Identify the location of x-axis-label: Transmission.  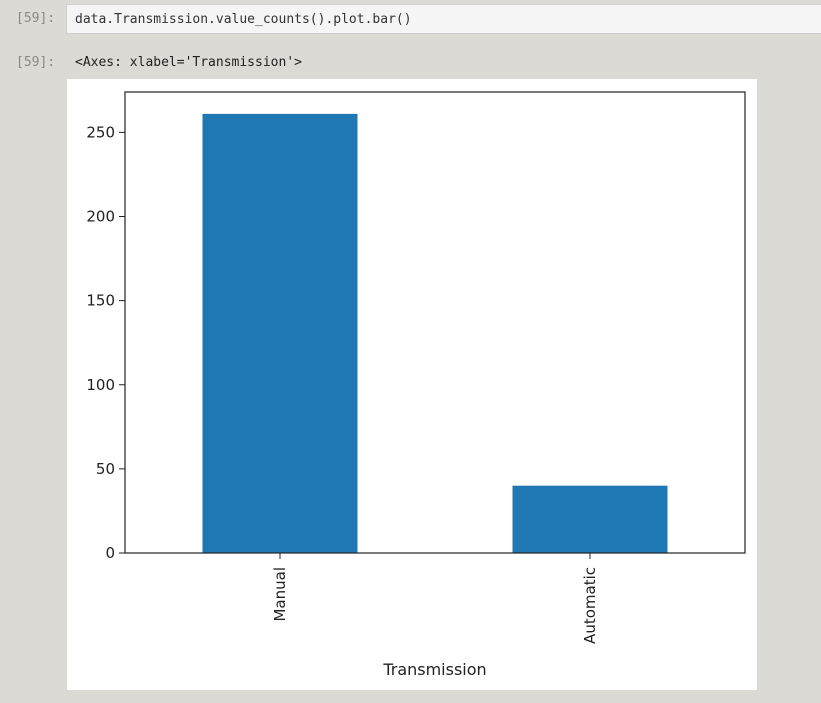
(434, 669).